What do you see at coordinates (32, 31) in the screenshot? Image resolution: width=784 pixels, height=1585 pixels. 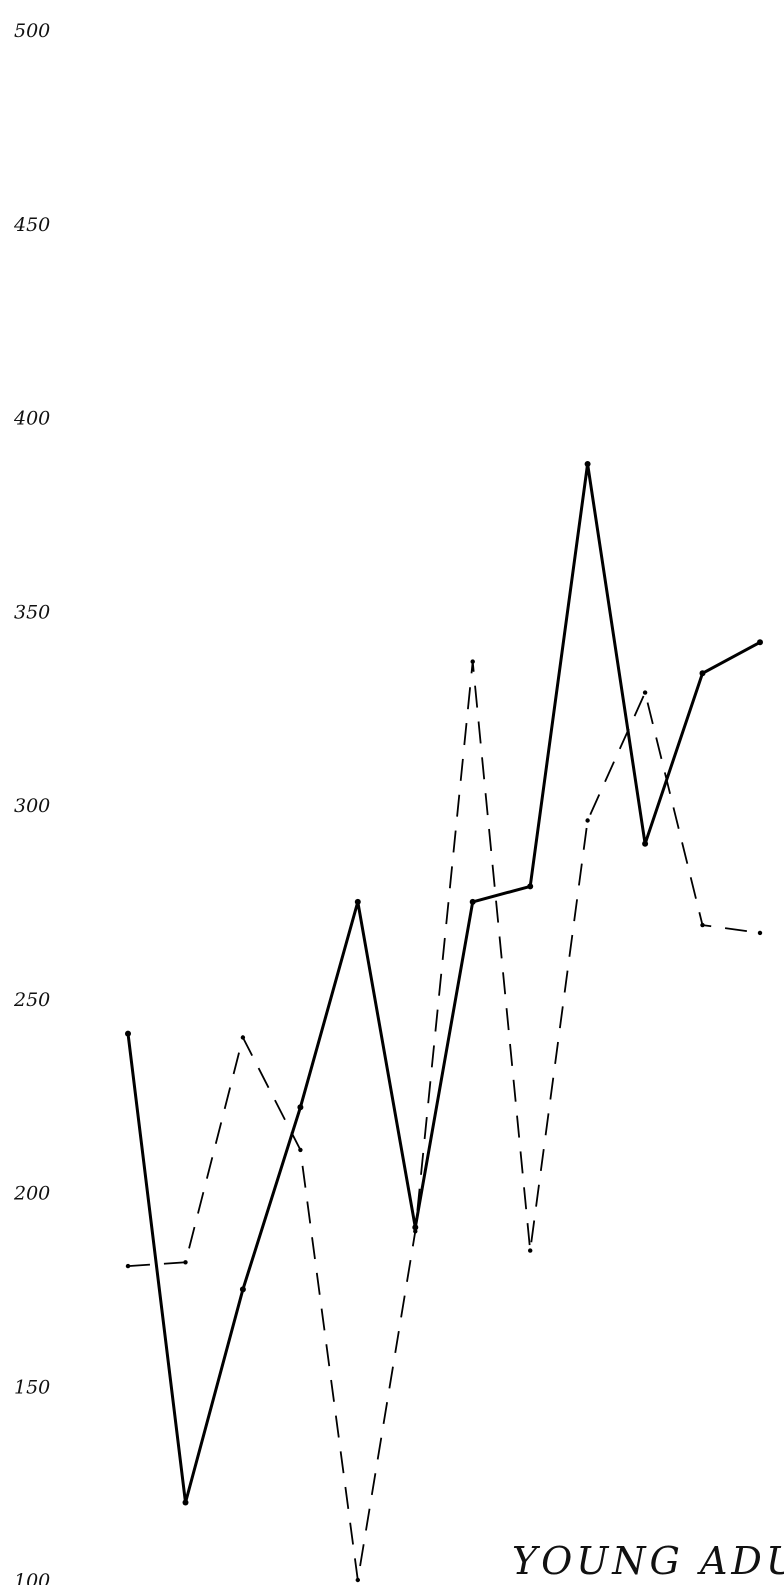 I see `y-tick-label-500: 500` at bounding box center [32, 31].